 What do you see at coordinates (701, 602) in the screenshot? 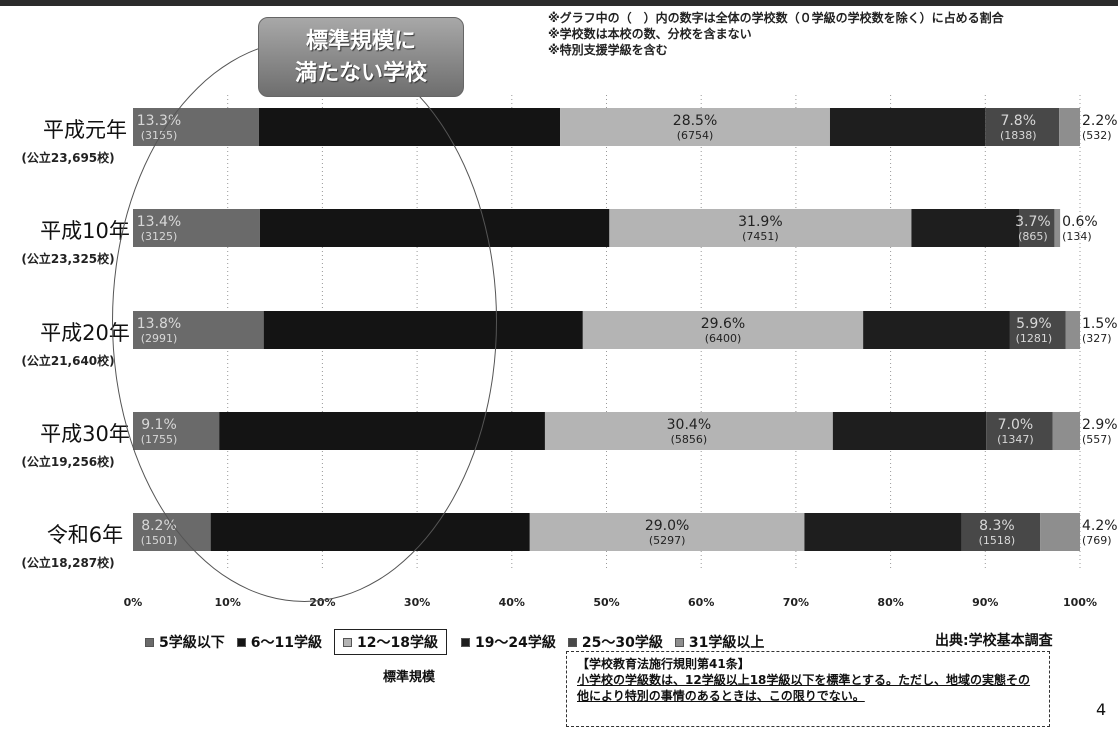
I see `x-tick-label: 60%` at bounding box center [701, 602].